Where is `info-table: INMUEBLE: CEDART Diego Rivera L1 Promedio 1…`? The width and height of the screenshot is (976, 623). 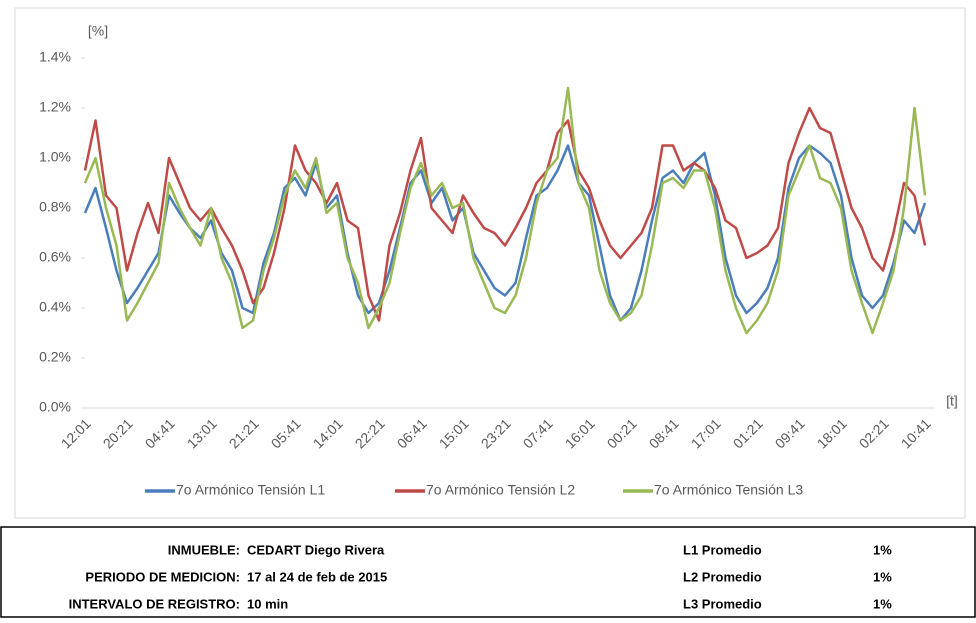 info-table: INMUEBLE: CEDART Diego Rivera L1 Promedio 1… is located at coordinates (481, 576).